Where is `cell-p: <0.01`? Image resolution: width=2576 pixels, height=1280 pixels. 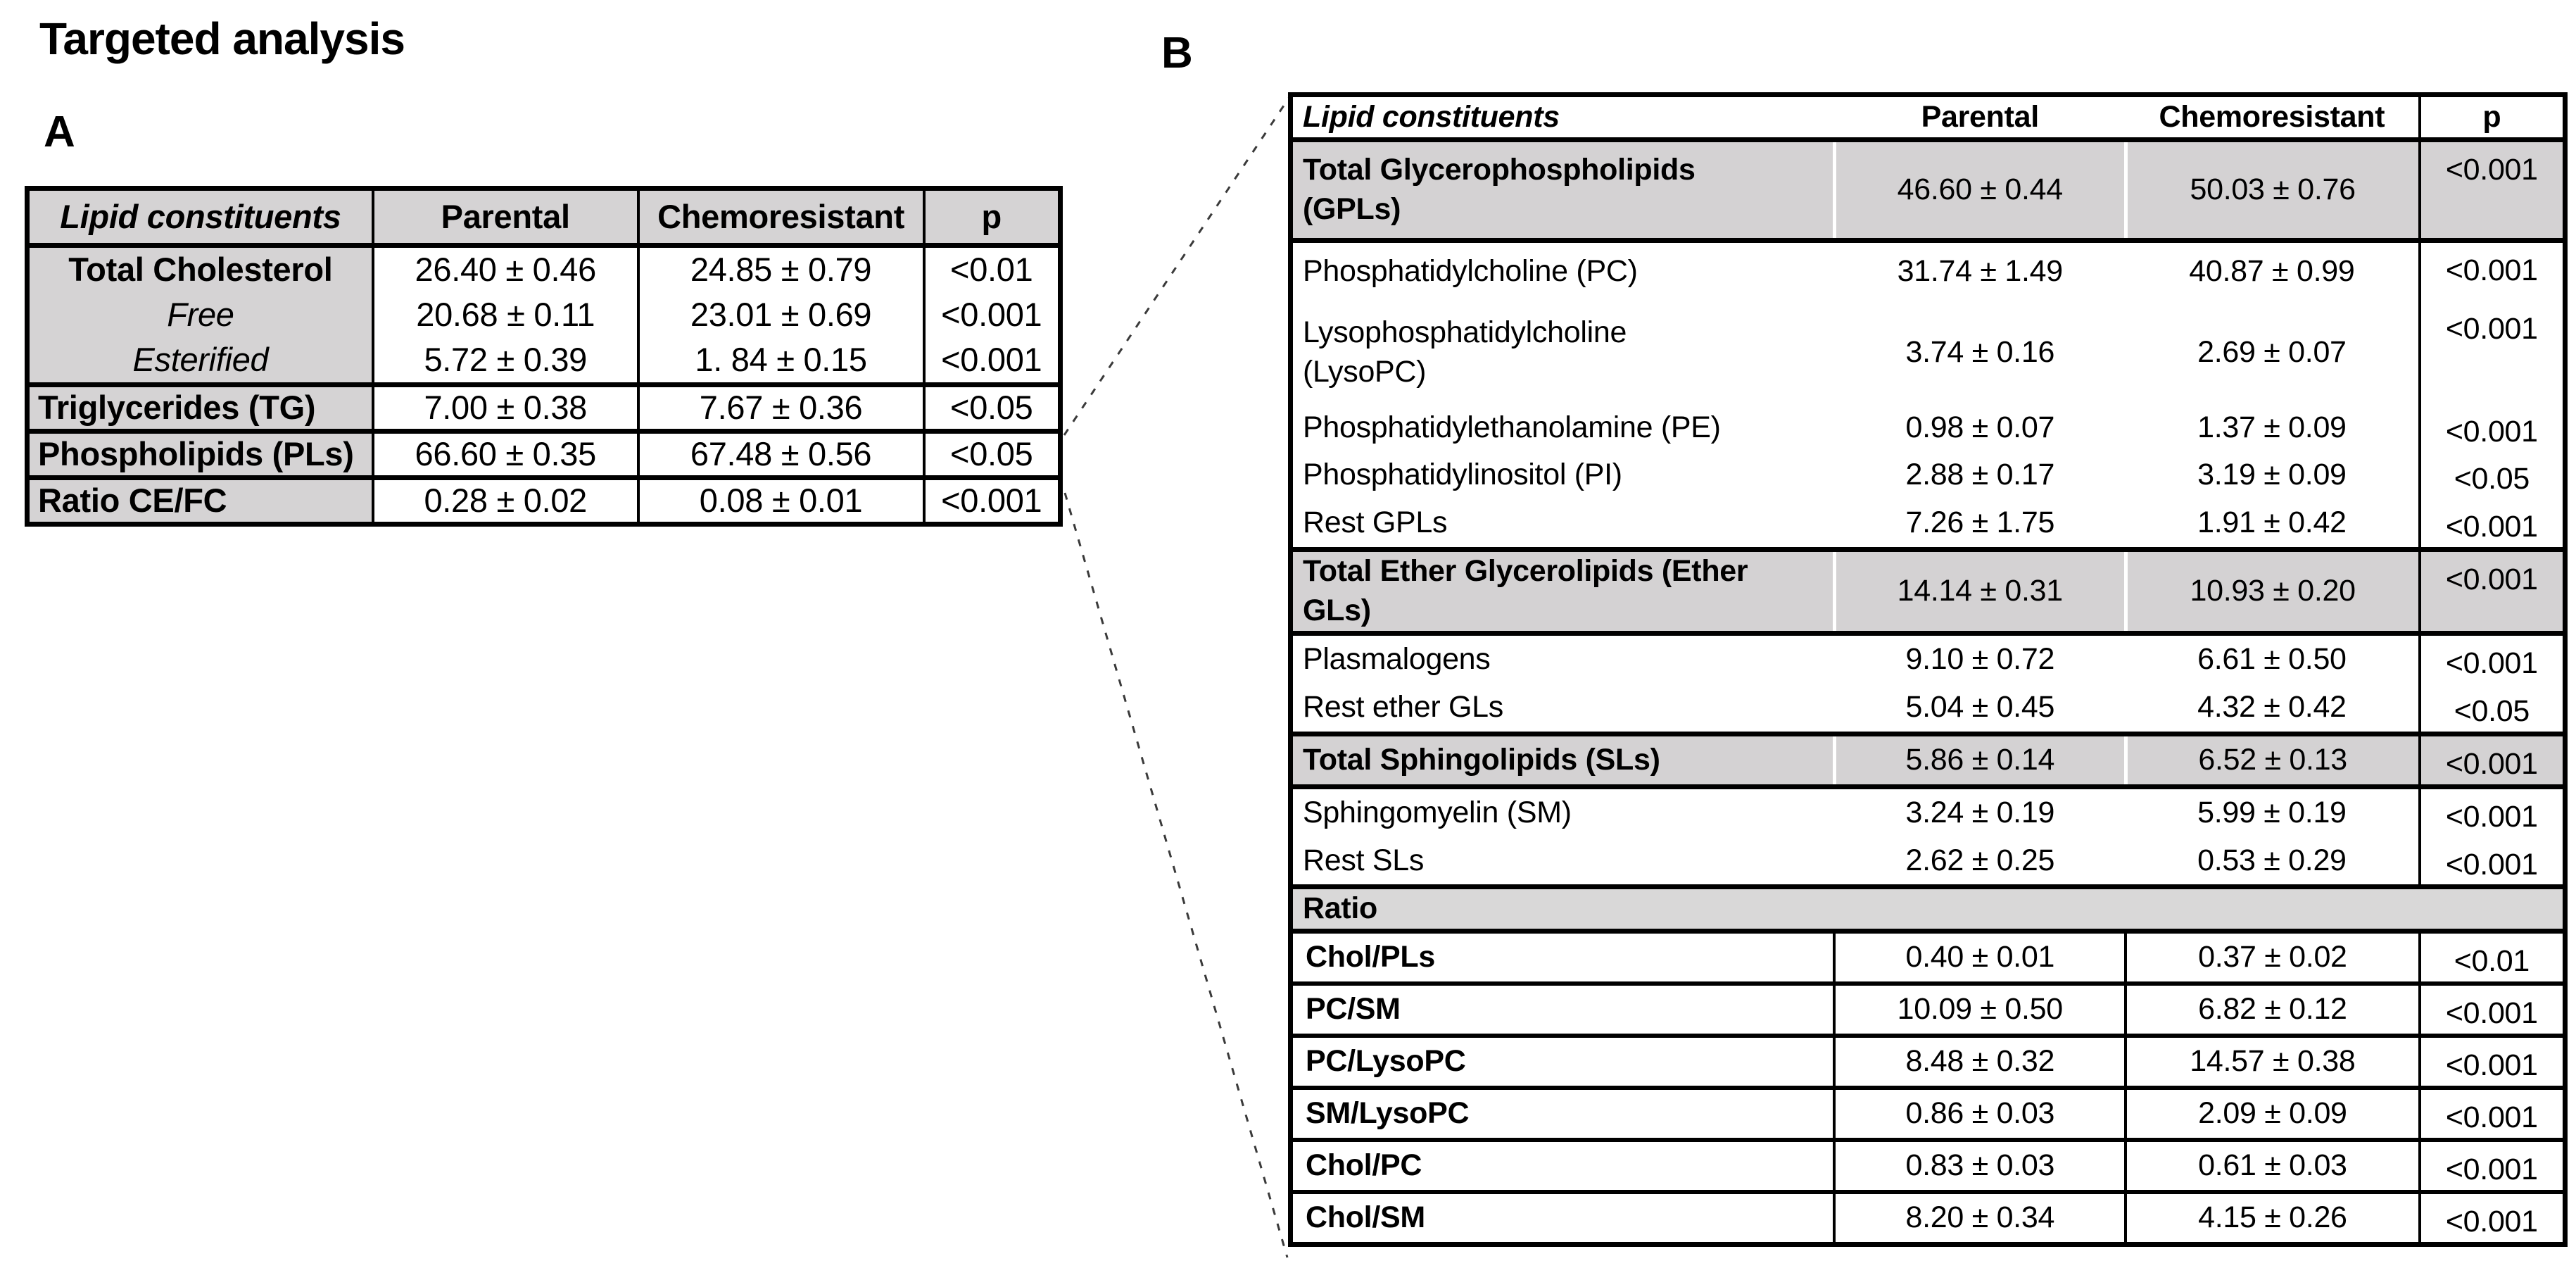
cell-p: <0.01 is located at coordinates (2491, 959).